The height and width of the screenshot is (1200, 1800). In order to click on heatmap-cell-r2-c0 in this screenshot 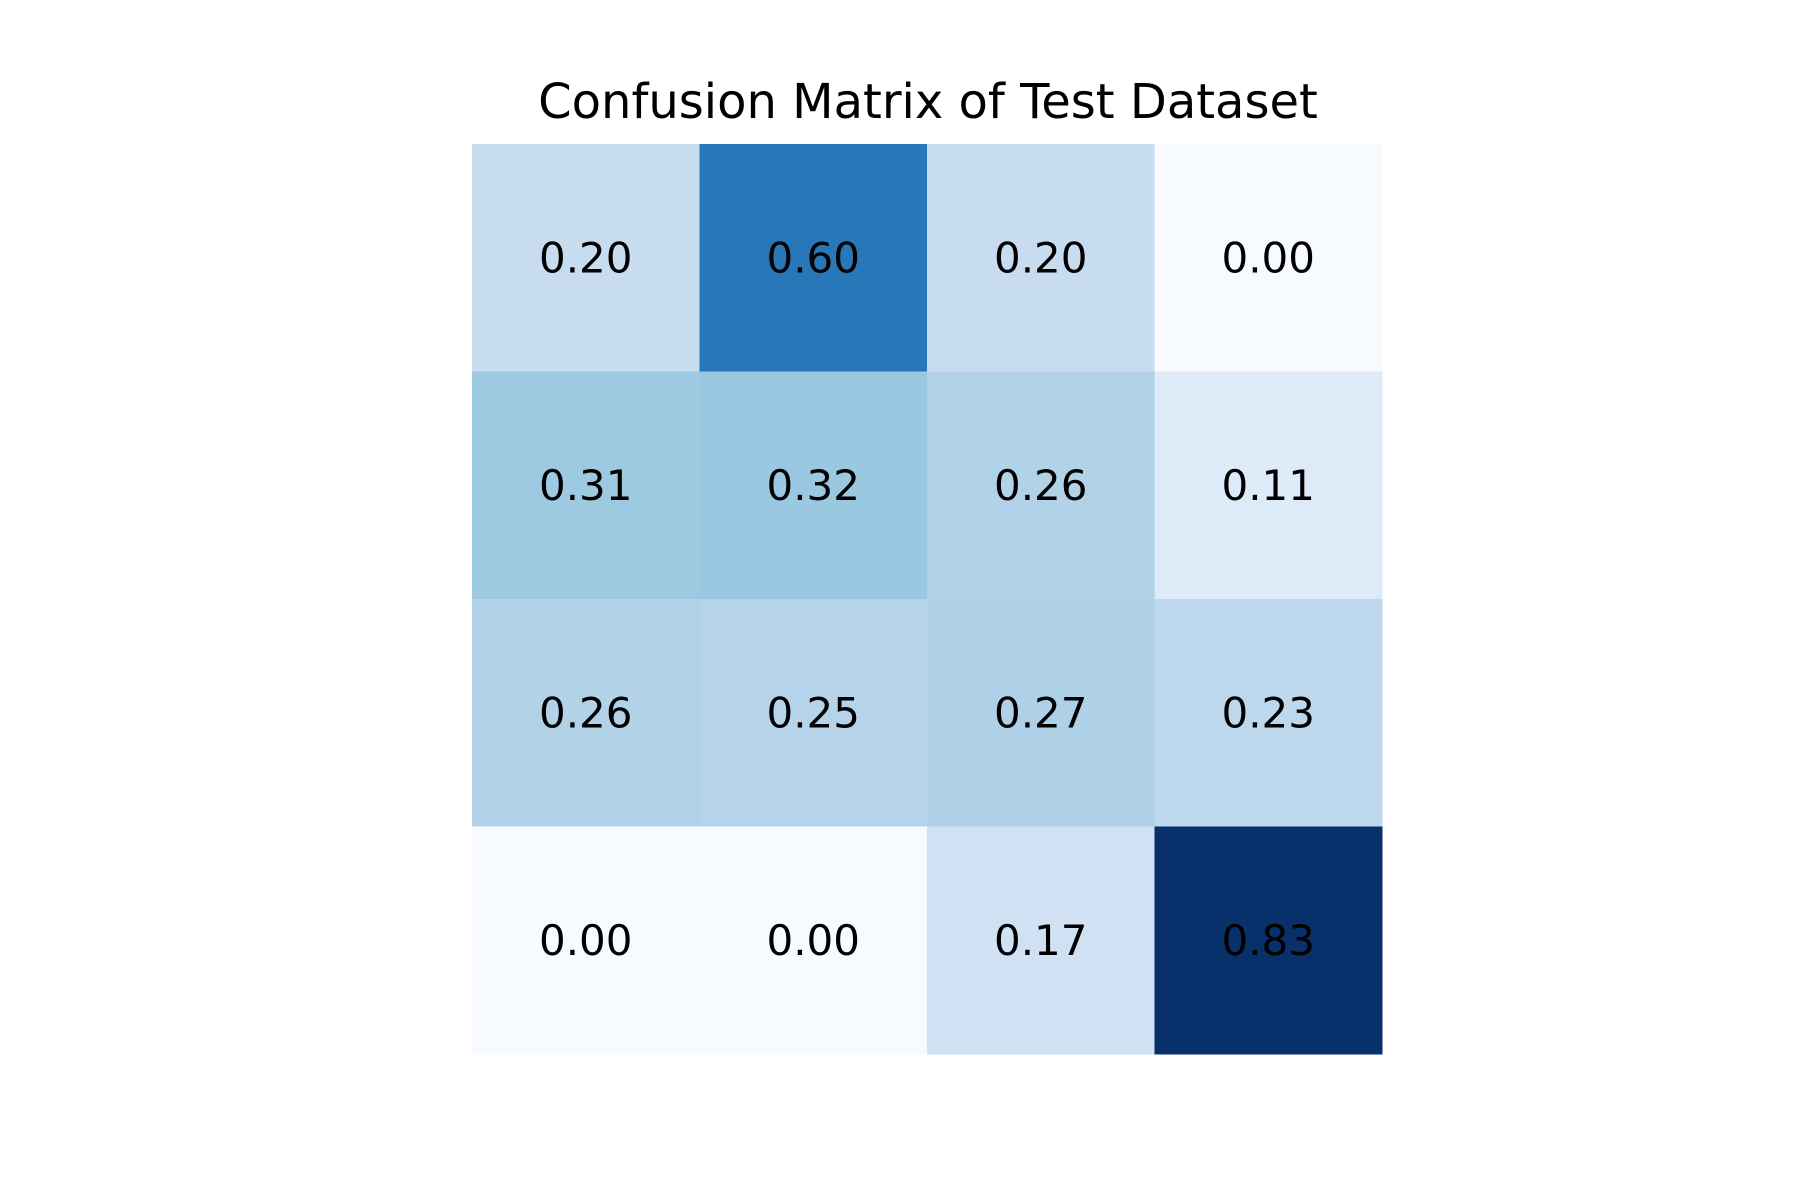, I will do `click(586, 713)`.